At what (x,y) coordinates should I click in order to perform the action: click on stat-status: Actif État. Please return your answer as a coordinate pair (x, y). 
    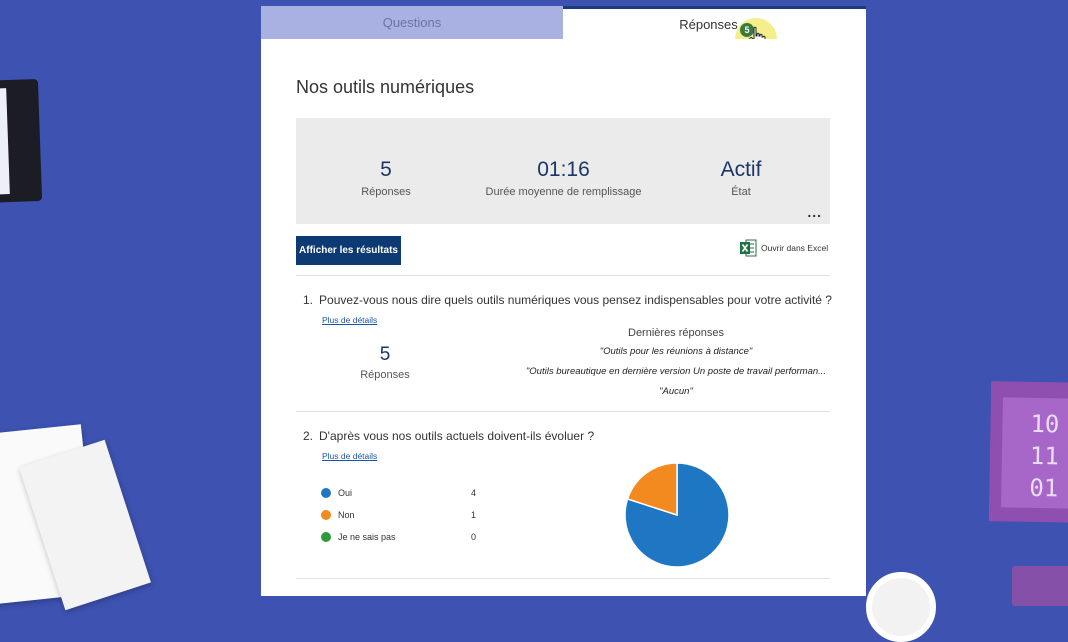
    Looking at the image, I should click on (741, 178).